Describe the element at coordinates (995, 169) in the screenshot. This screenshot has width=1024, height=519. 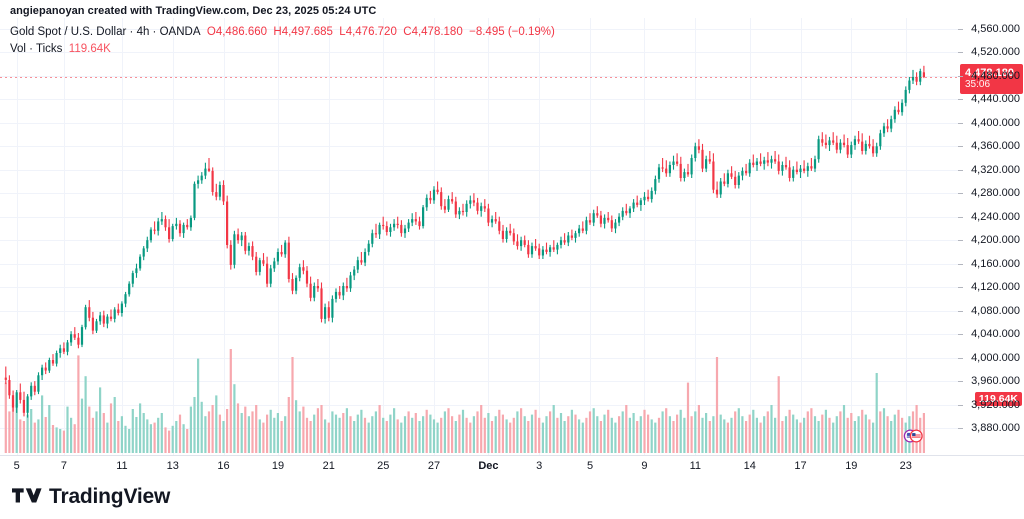
I see `price-axis-label: 4,320.000` at that location.